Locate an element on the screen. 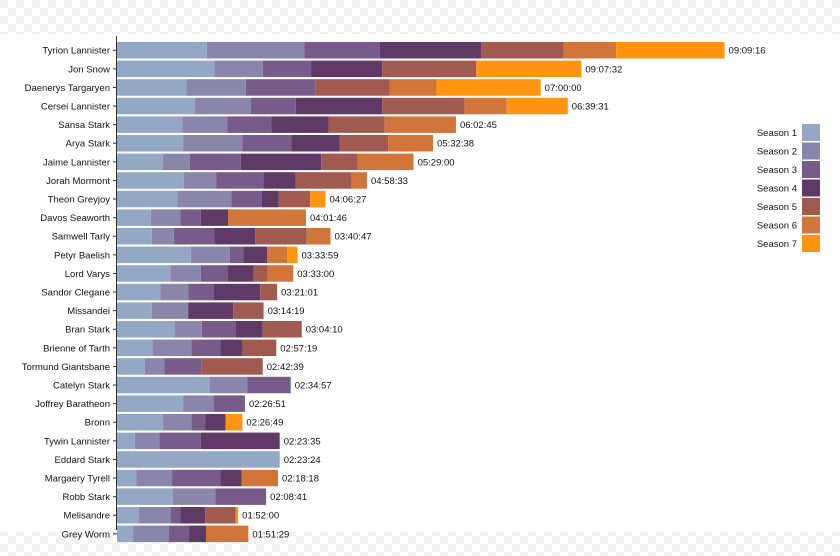  bar-jon-snow-s7 is located at coordinates (529, 69).